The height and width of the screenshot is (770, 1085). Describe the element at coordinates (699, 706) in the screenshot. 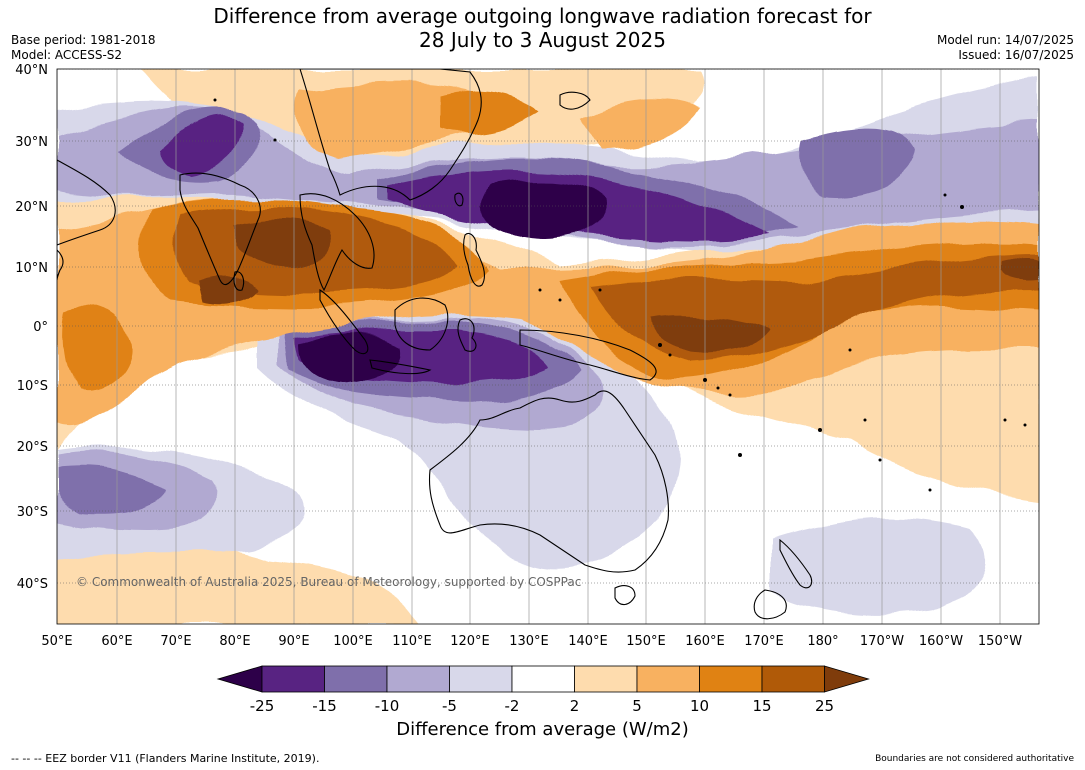

I see `colorbar-tick-label: 10` at that location.